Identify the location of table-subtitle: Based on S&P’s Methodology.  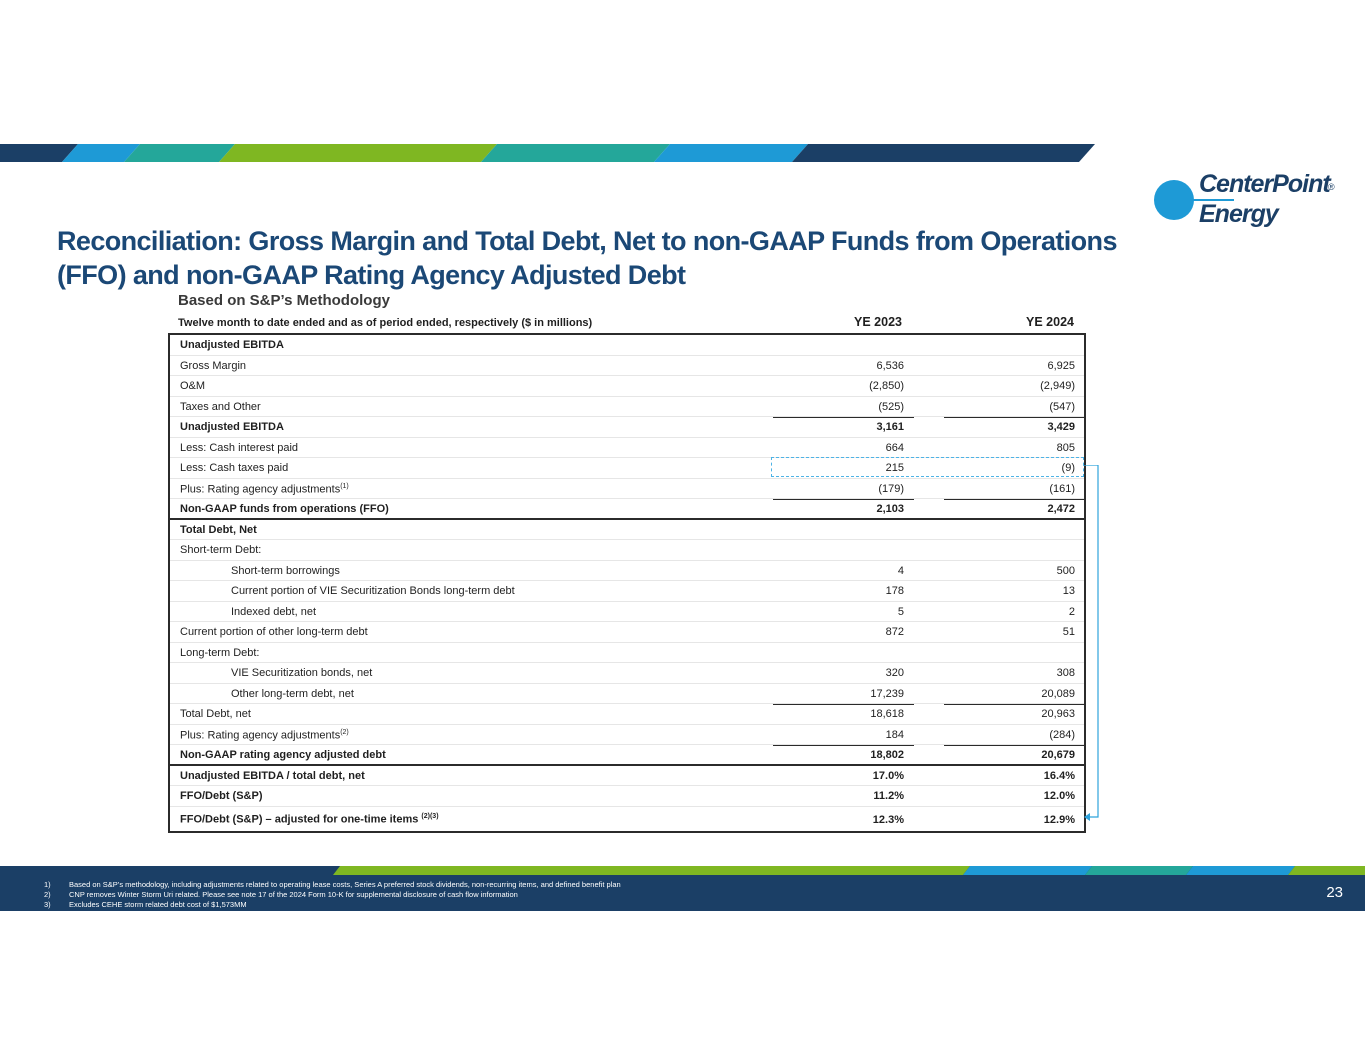
(284, 300).